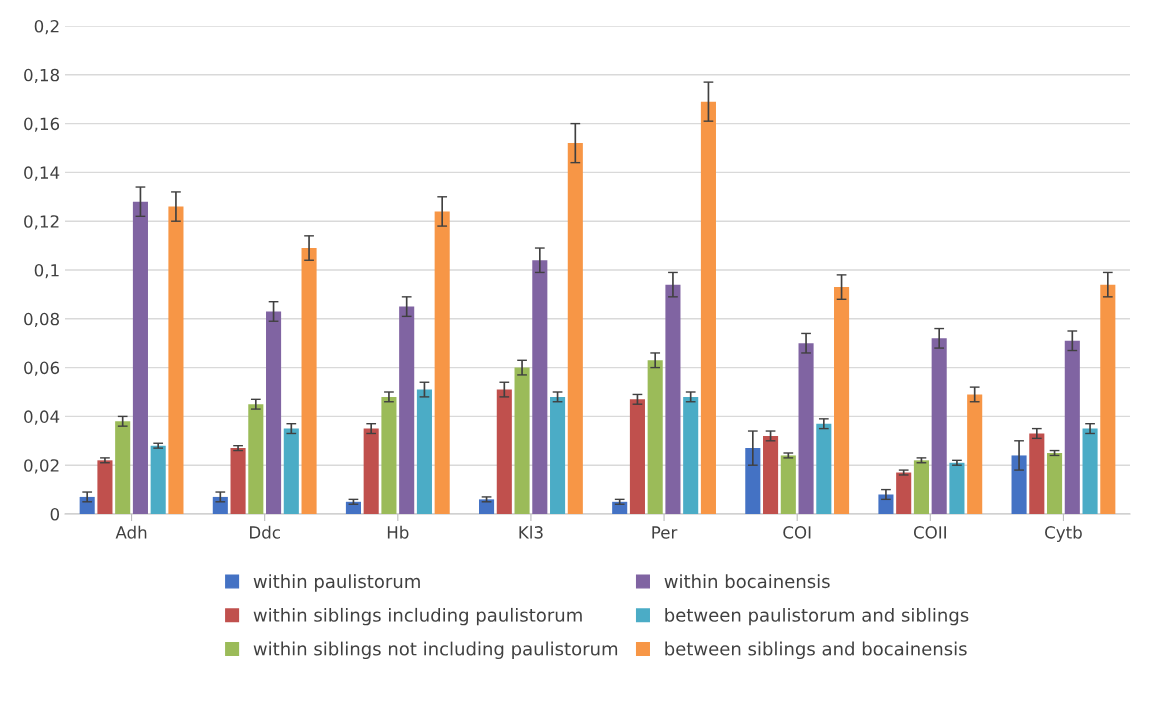  What do you see at coordinates (41, 320) in the screenshot?
I see `y-tick-label: 0,08` at bounding box center [41, 320].